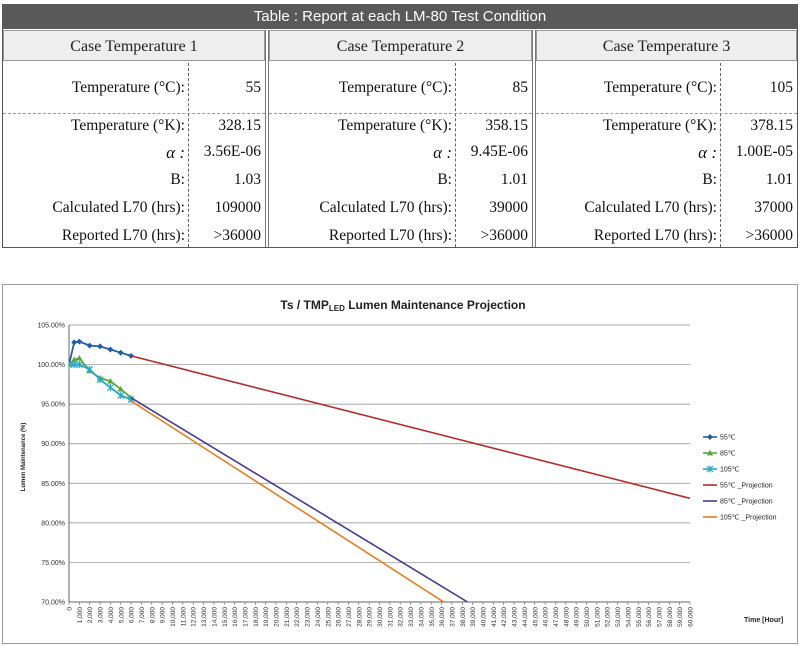  Describe the element at coordinates (746, 486) in the screenshot. I see `legend-label: 55℃ _Projection` at that location.